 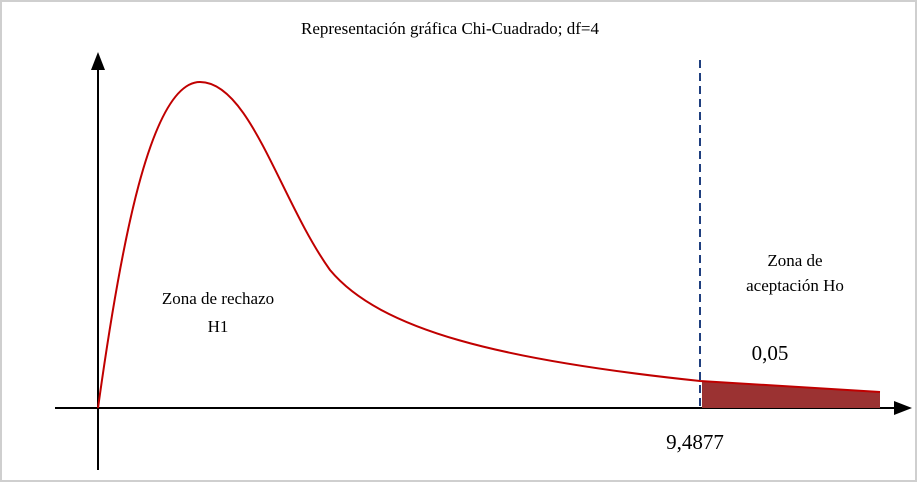 I want to click on region-label: aceptación Ho, so click(x=795, y=285).